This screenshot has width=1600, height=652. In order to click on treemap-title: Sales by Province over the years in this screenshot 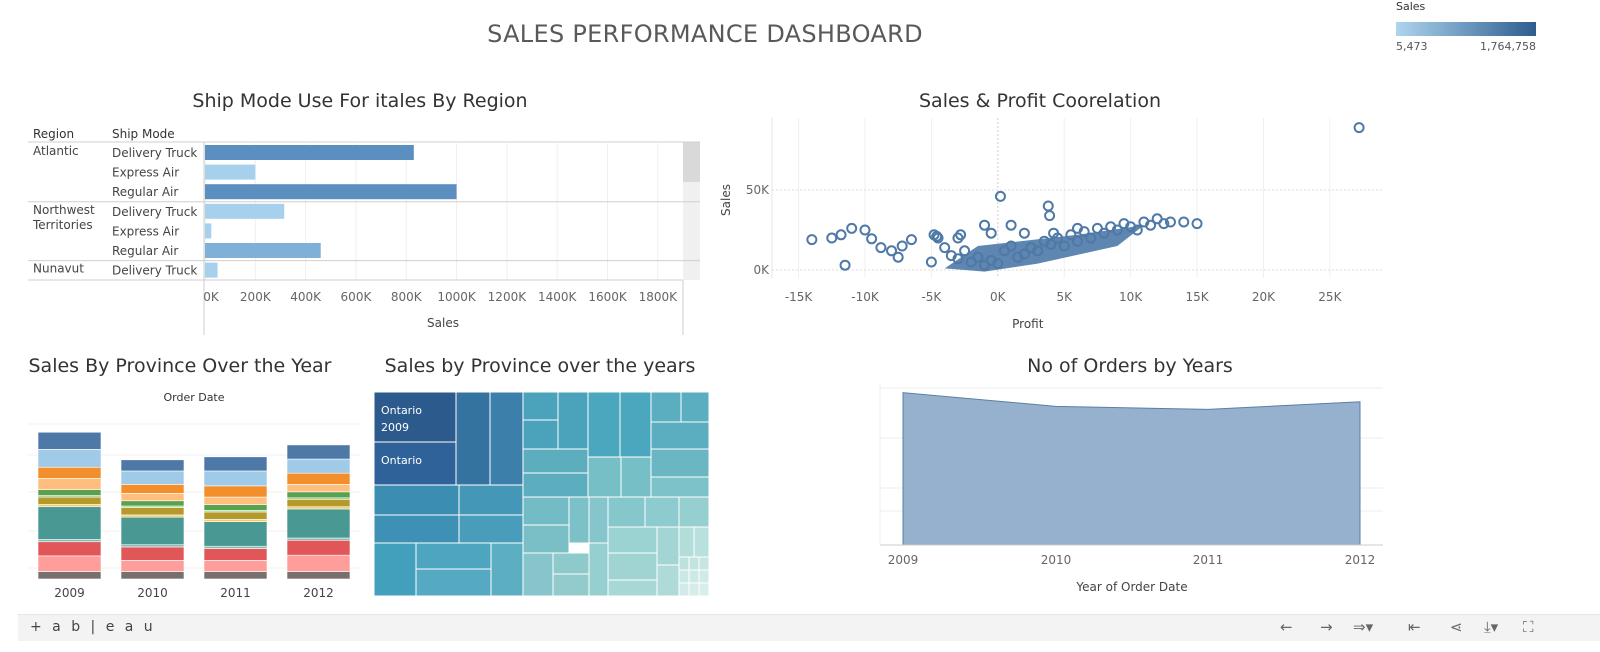, I will do `click(540, 366)`.